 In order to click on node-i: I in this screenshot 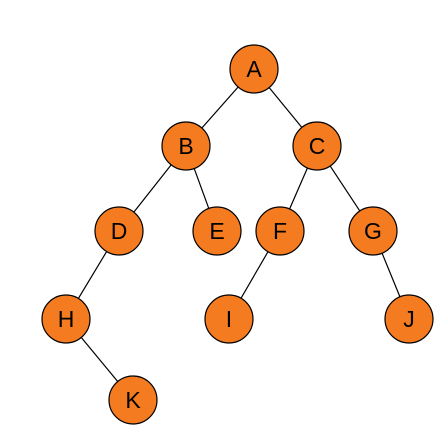, I will do `click(229, 319)`.